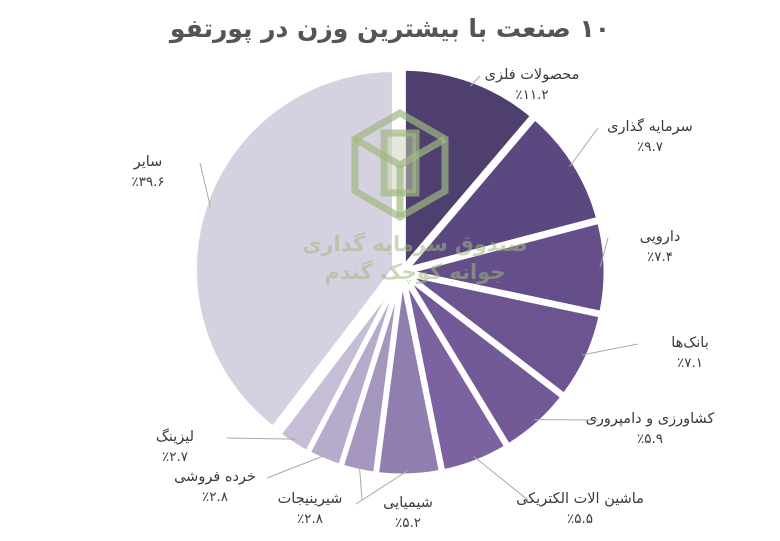 The height and width of the screenshot is (541, 780). What do you see at coordinates (415, 272) in the screenshot?
I see `watermark-line-2: جوانه کوچک گندم` at bounding box center [415, 272].